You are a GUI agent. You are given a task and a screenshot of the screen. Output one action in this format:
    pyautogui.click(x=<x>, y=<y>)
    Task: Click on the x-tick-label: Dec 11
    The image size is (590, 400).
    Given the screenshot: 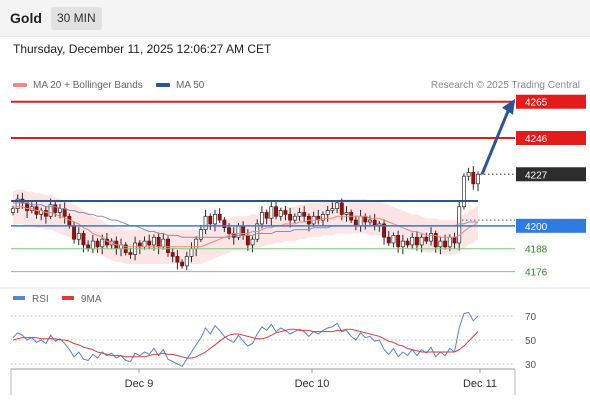 What is the action you would take?
    pyautogui.click(x=480, y=384)
    